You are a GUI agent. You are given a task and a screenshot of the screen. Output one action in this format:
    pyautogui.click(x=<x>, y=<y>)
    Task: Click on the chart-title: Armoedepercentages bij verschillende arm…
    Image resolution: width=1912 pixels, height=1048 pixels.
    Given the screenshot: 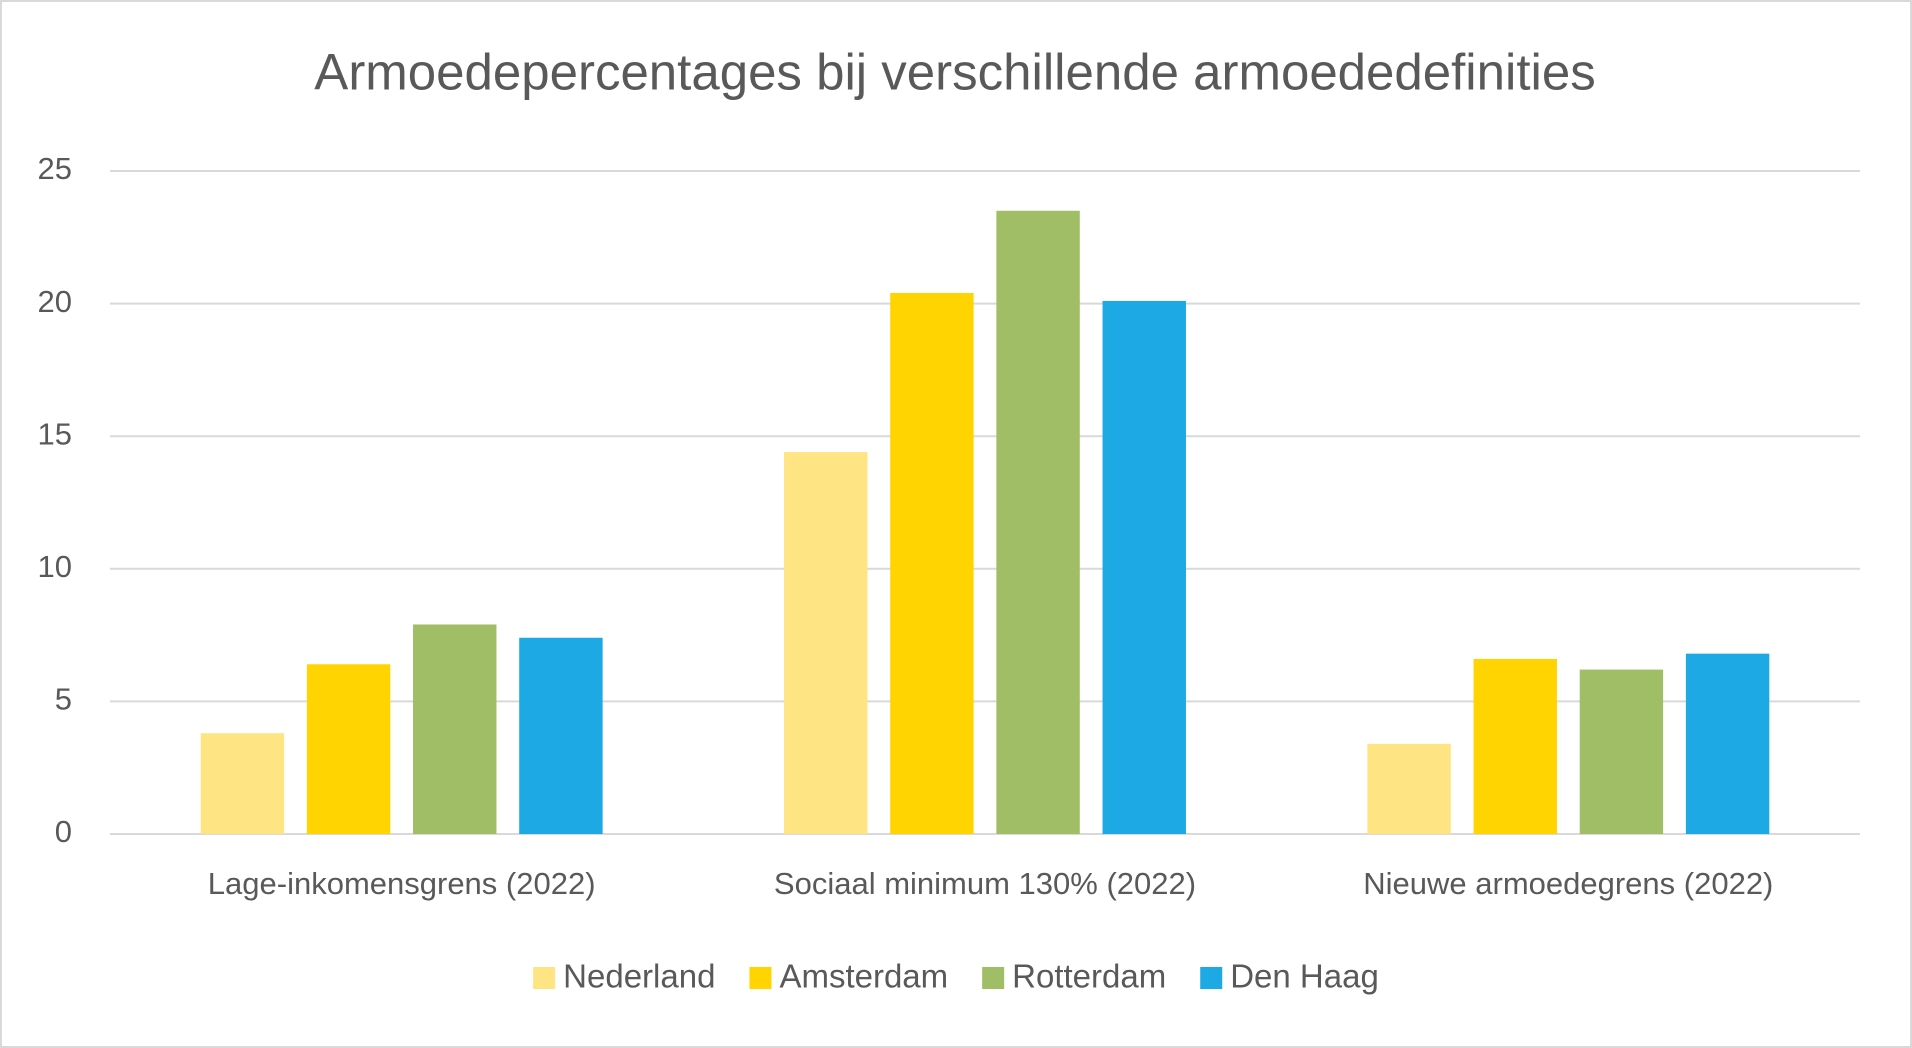 What is the action you would take?
    pyautogui.click(x=954, y=71)
    